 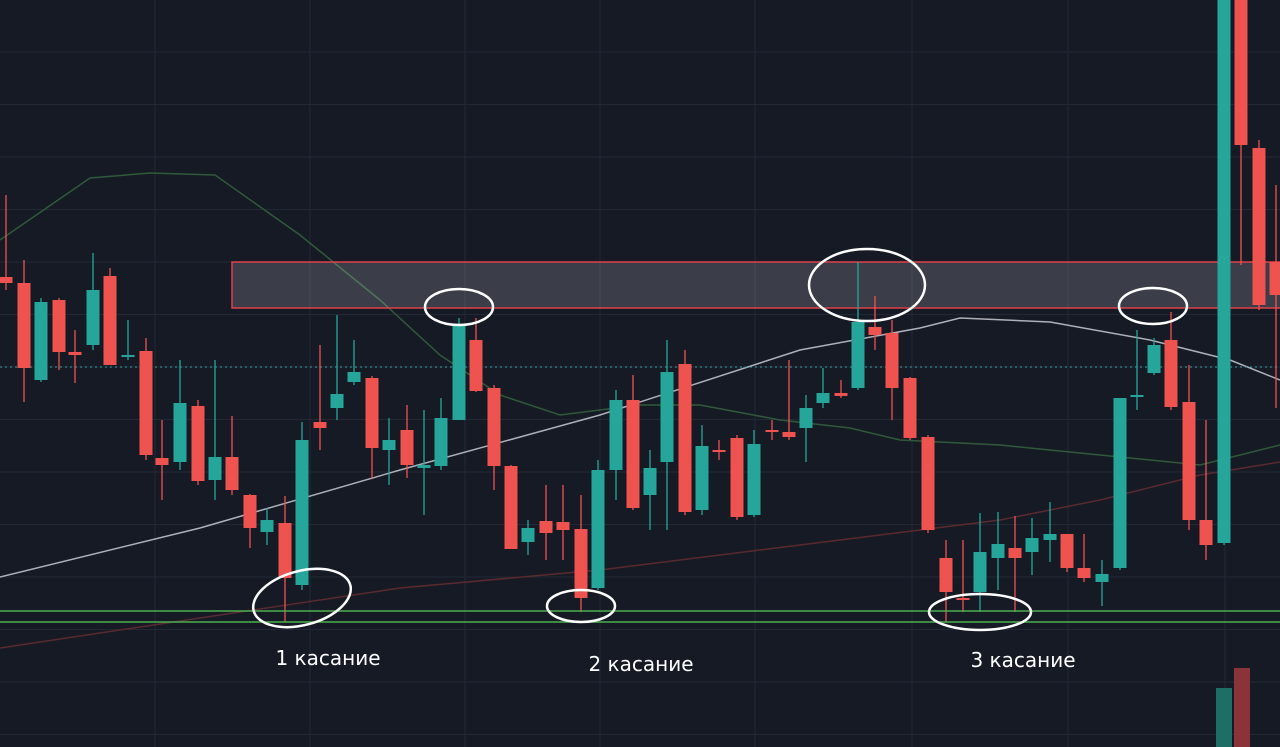 What do you see at coordinates (1022, 660) in the screenshot?
I see `annotation: 3 касание` at bounding box center [1022, 660].